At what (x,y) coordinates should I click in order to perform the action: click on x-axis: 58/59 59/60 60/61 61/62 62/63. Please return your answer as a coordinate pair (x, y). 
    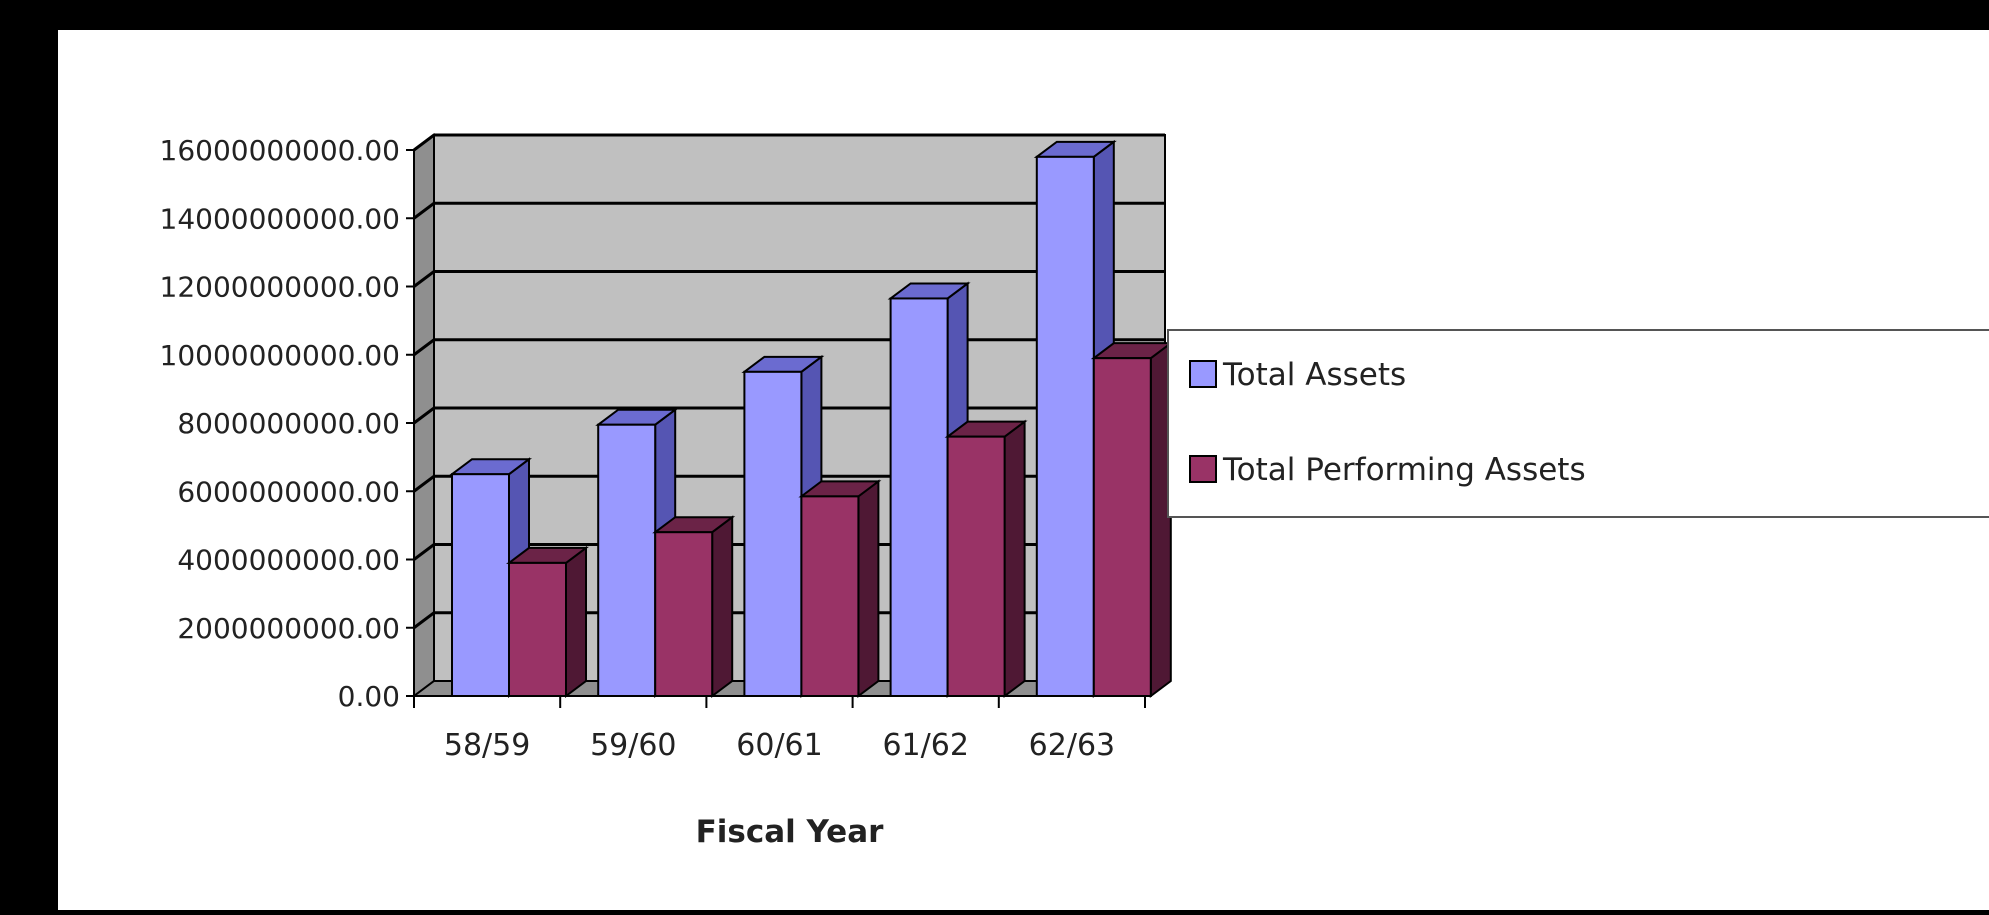
    Looking at the image, I should click on (779, 729).